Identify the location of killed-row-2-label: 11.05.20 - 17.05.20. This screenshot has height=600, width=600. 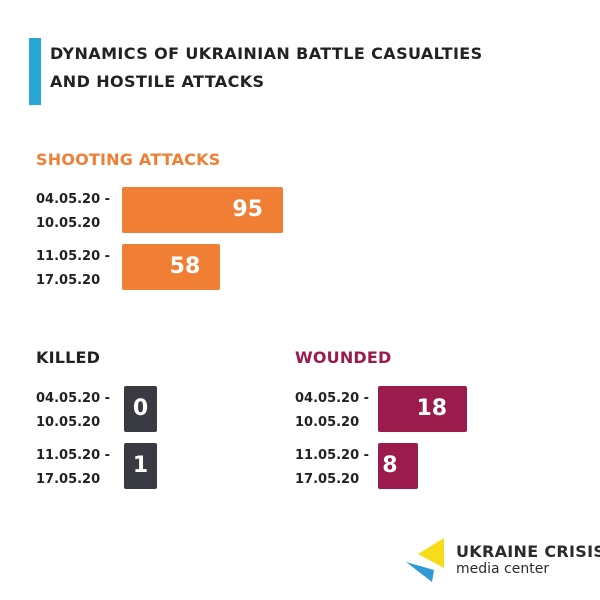
(73, 468).